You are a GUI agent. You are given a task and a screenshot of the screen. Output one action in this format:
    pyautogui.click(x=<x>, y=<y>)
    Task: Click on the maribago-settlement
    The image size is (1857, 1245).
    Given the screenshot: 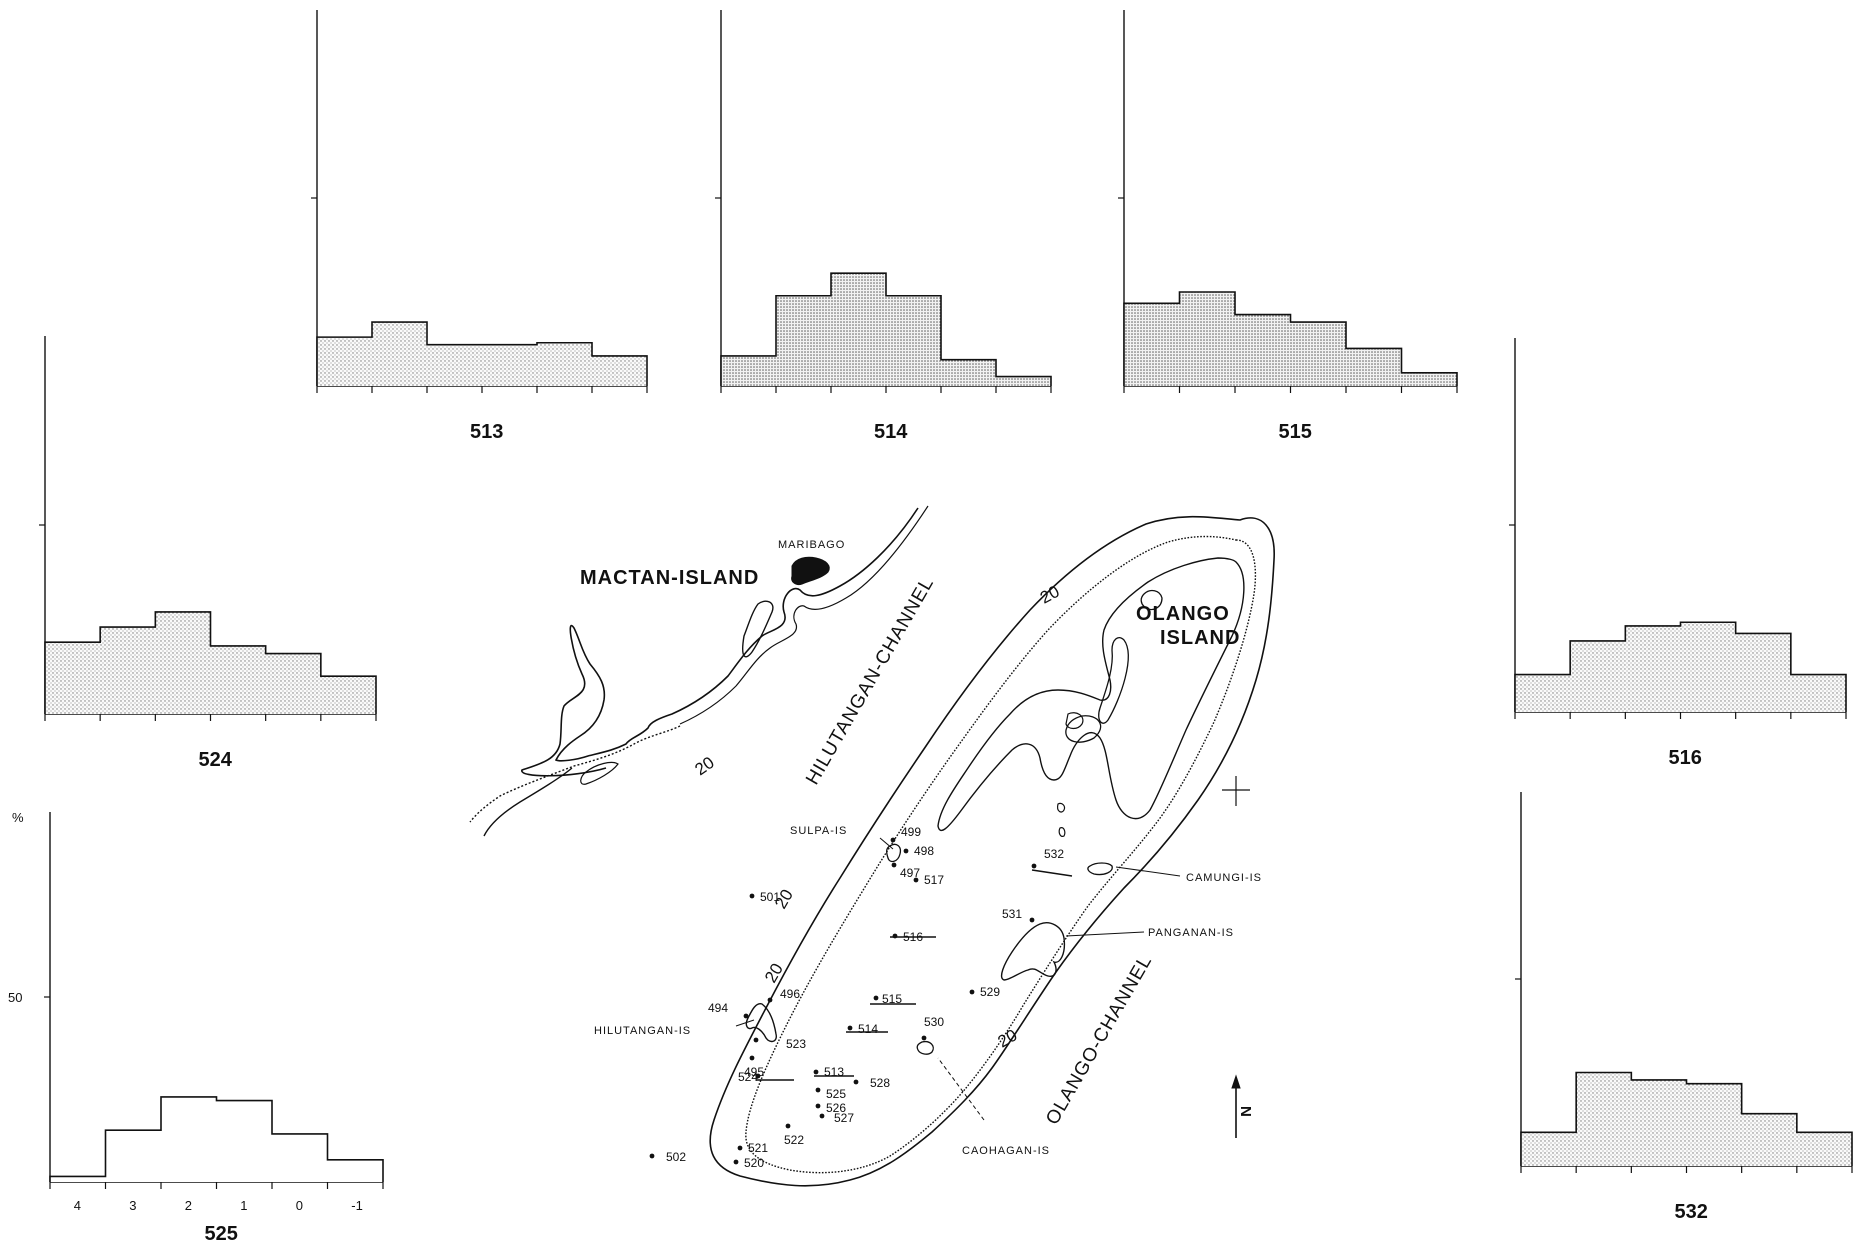 What is the action you would take?
    pyautogui.click(x=810, y=570)
    